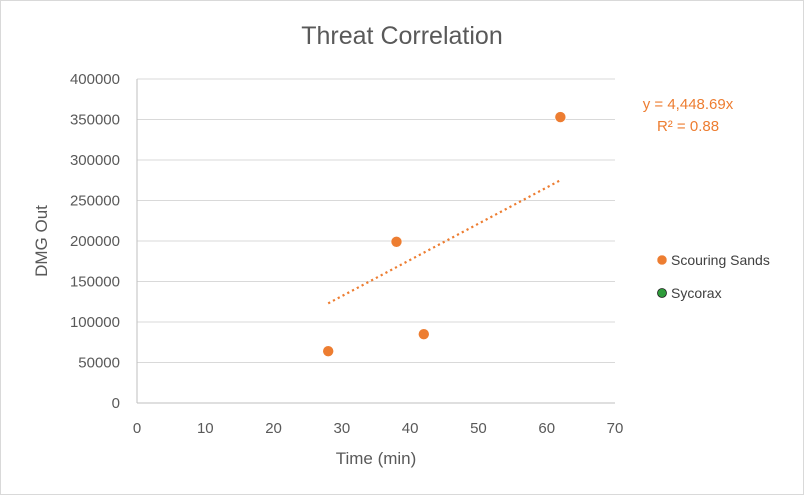 This screenshot has width=804, height=499. I want to click on x-tick-label: 10, so click(205, 428).